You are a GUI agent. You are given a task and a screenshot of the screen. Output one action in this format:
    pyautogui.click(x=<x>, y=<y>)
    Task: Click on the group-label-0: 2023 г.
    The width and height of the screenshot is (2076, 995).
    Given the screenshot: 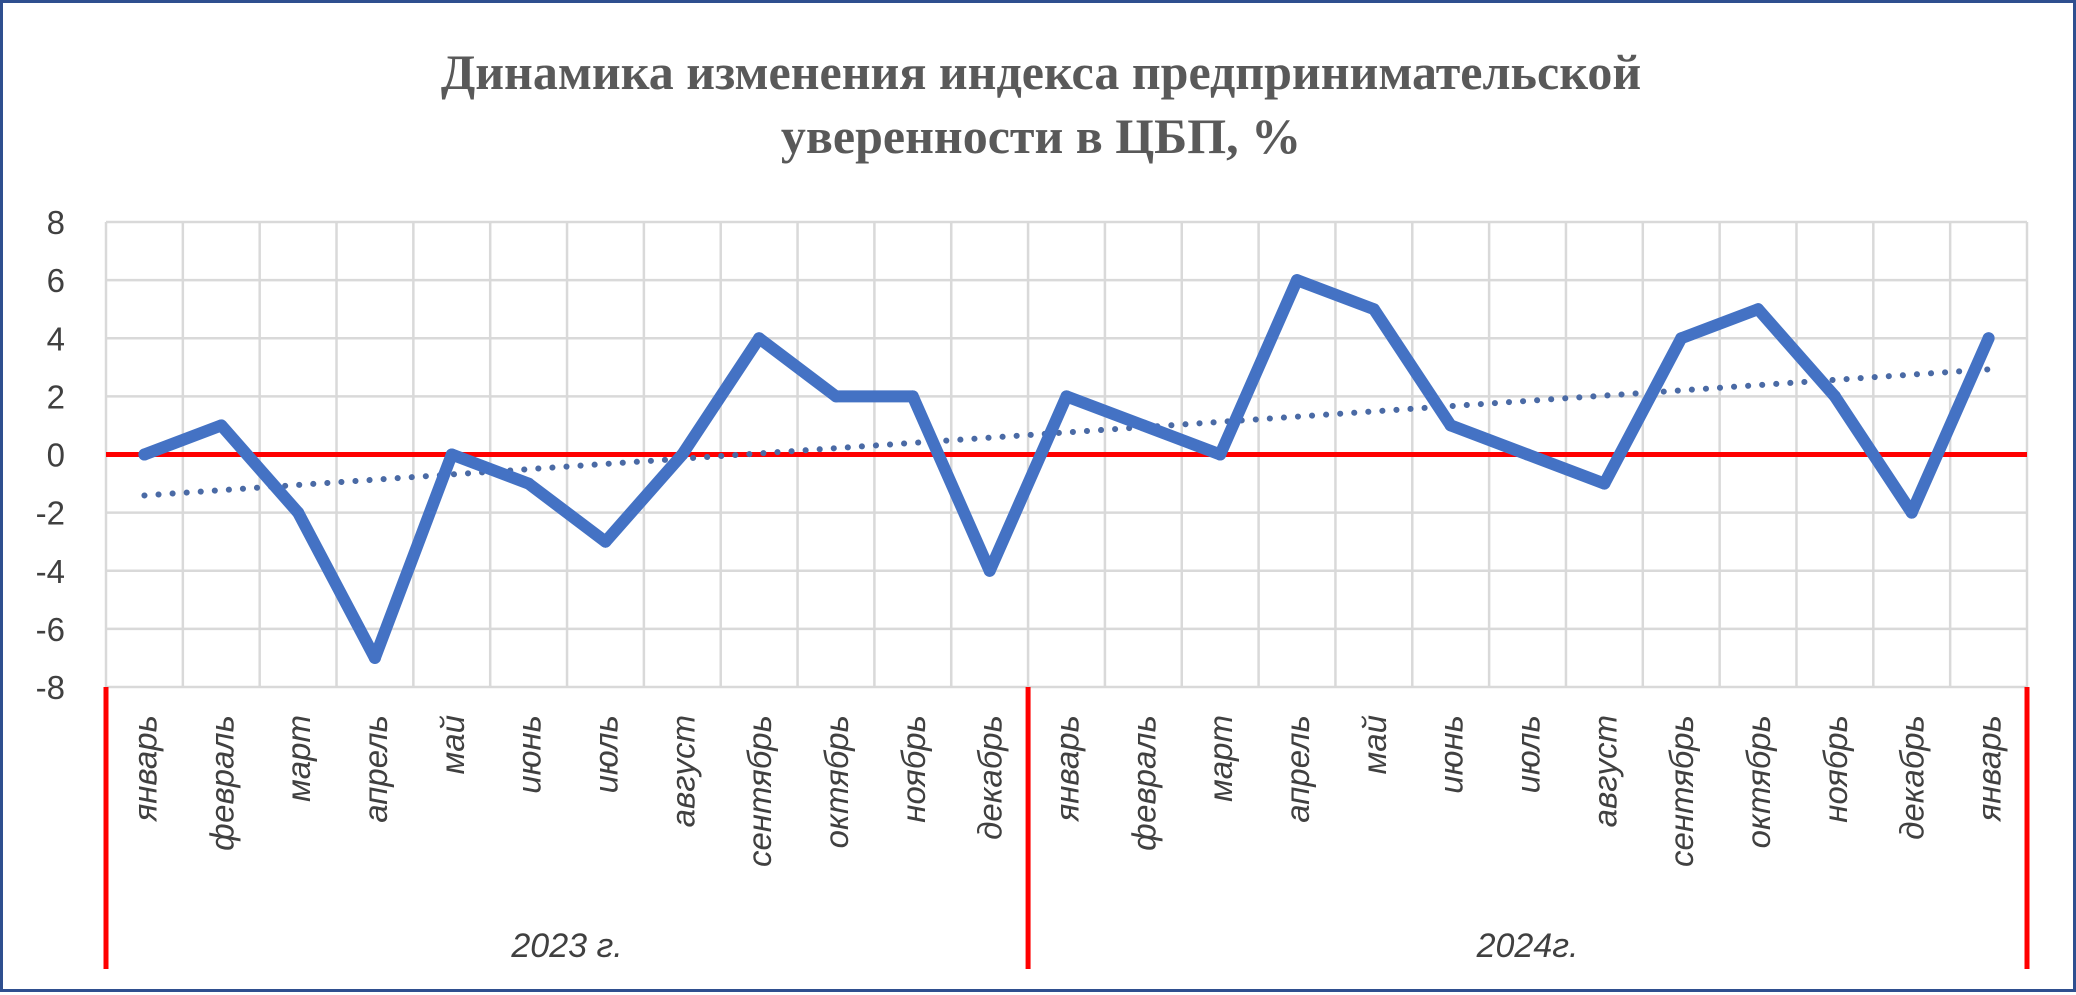 What is the action you would take?
    pyautogui.click(x=566, y=946)
    